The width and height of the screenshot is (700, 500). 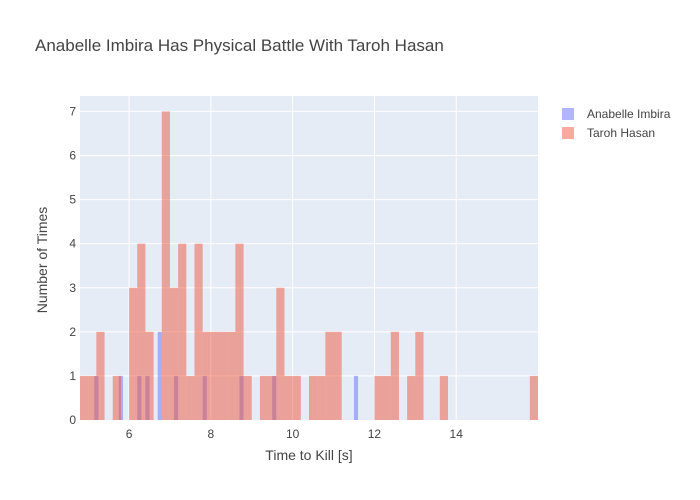 I want to click on y-axis-title: Number of Times, so click(x=42, y=260).